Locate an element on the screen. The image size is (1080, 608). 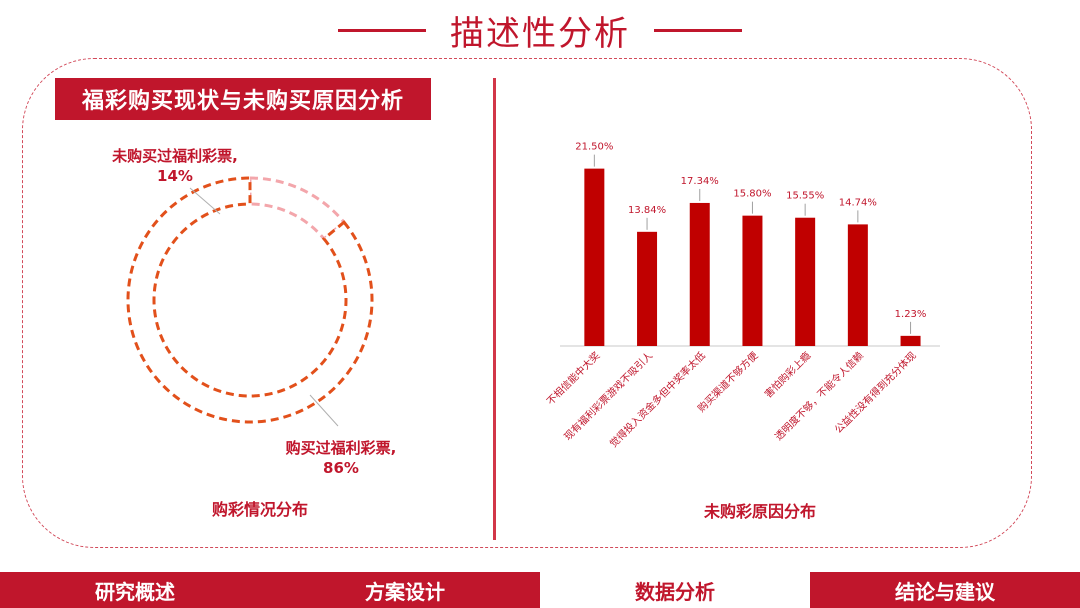
donut-label-not-bought: 未购买过福利彩票, 14% is located at coordinates (175, 166).